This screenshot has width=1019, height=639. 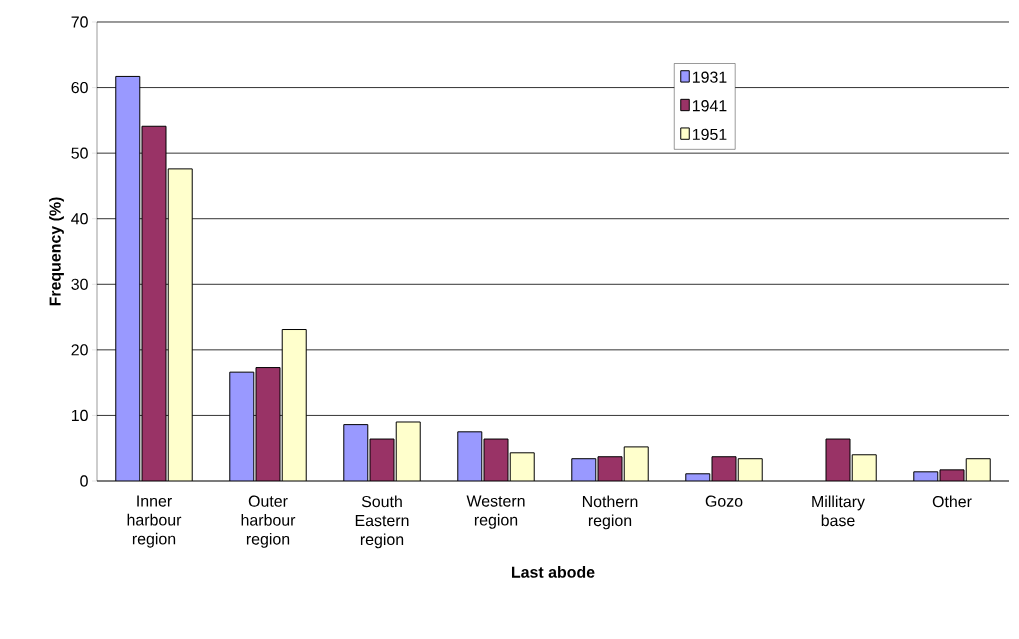 I want to click on x-tick-label: Inner harbour region, so click(x=154, y=521).